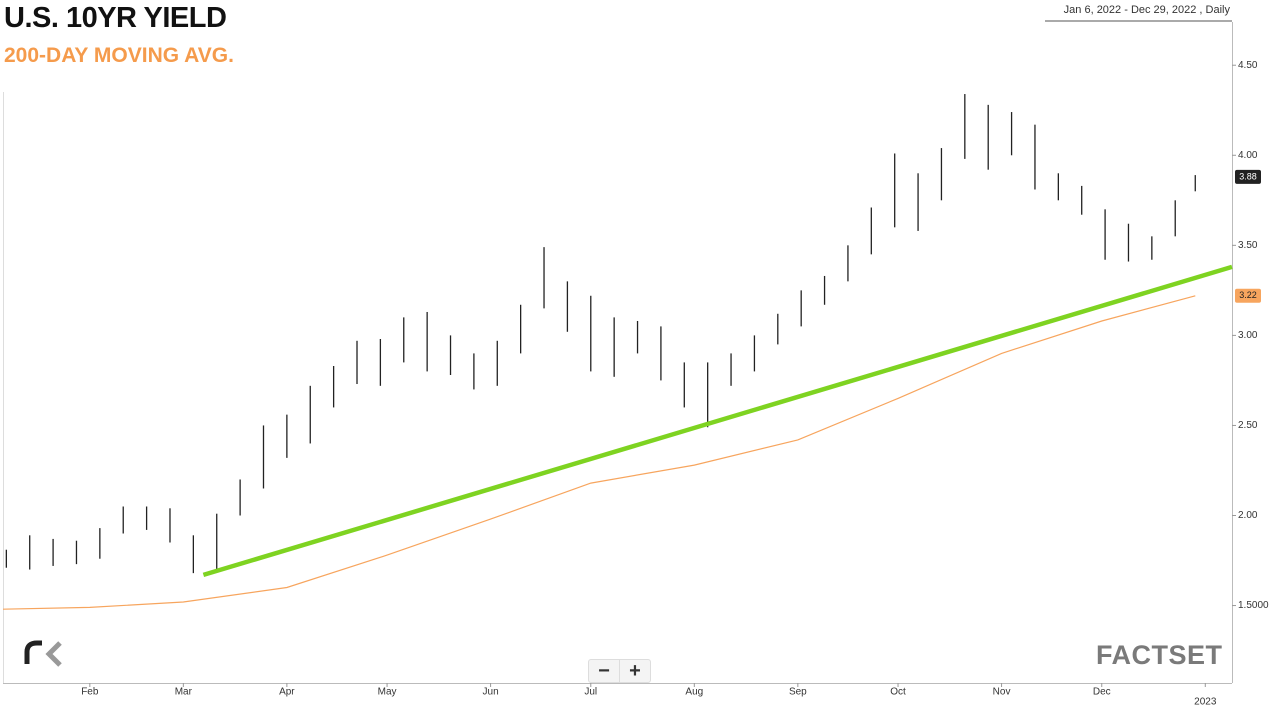 The width and height of the screenshot is (1280, 720). What do you see at coordinates (1248, 335) in the screenshot?
I see `y-tick-label: 3.00` at bounding box center [1248, 335].